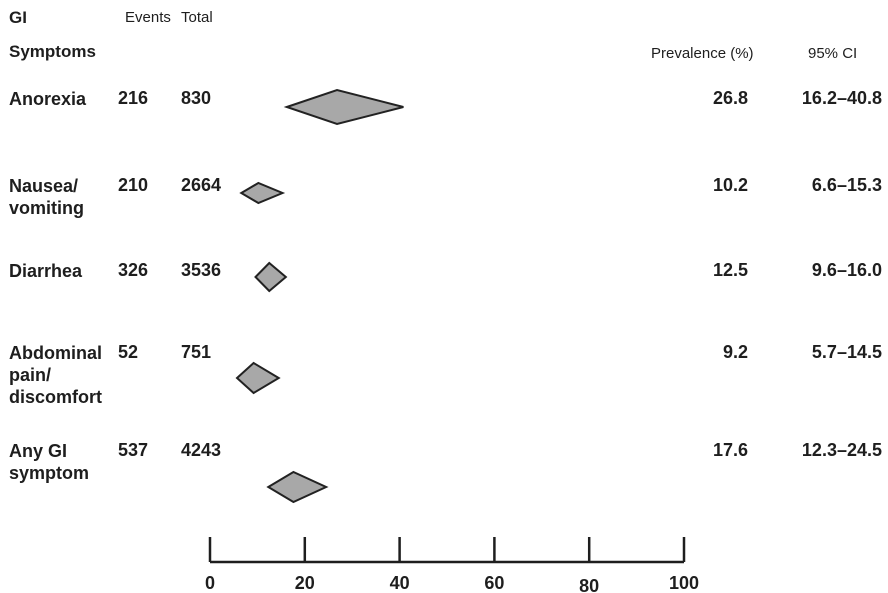 This screenshot has width=888, height=593. What do you see at coordinates (201, 450) in the screenshot?
I see `row-total: 4243` at bounding box center [201, 450].